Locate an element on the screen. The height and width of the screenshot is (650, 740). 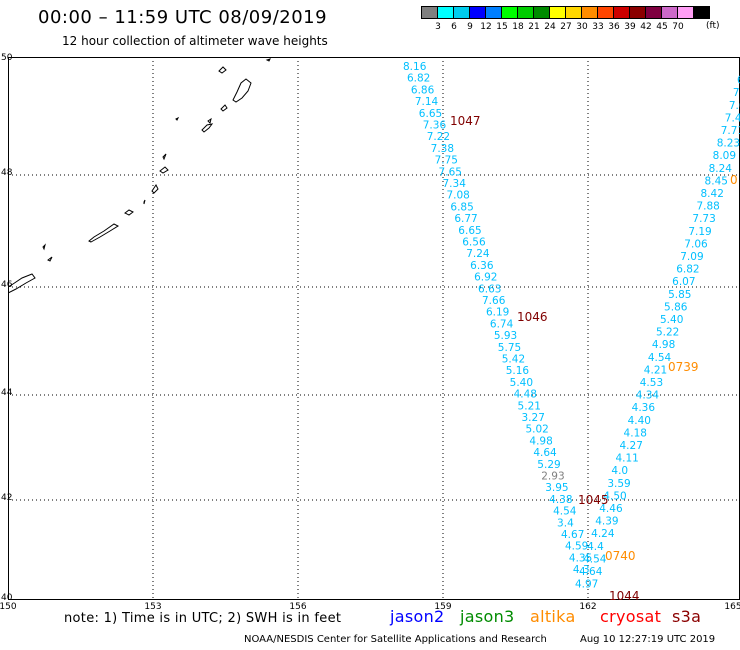
wave-height-value: 6.92 is located at coordinates (485, 278).